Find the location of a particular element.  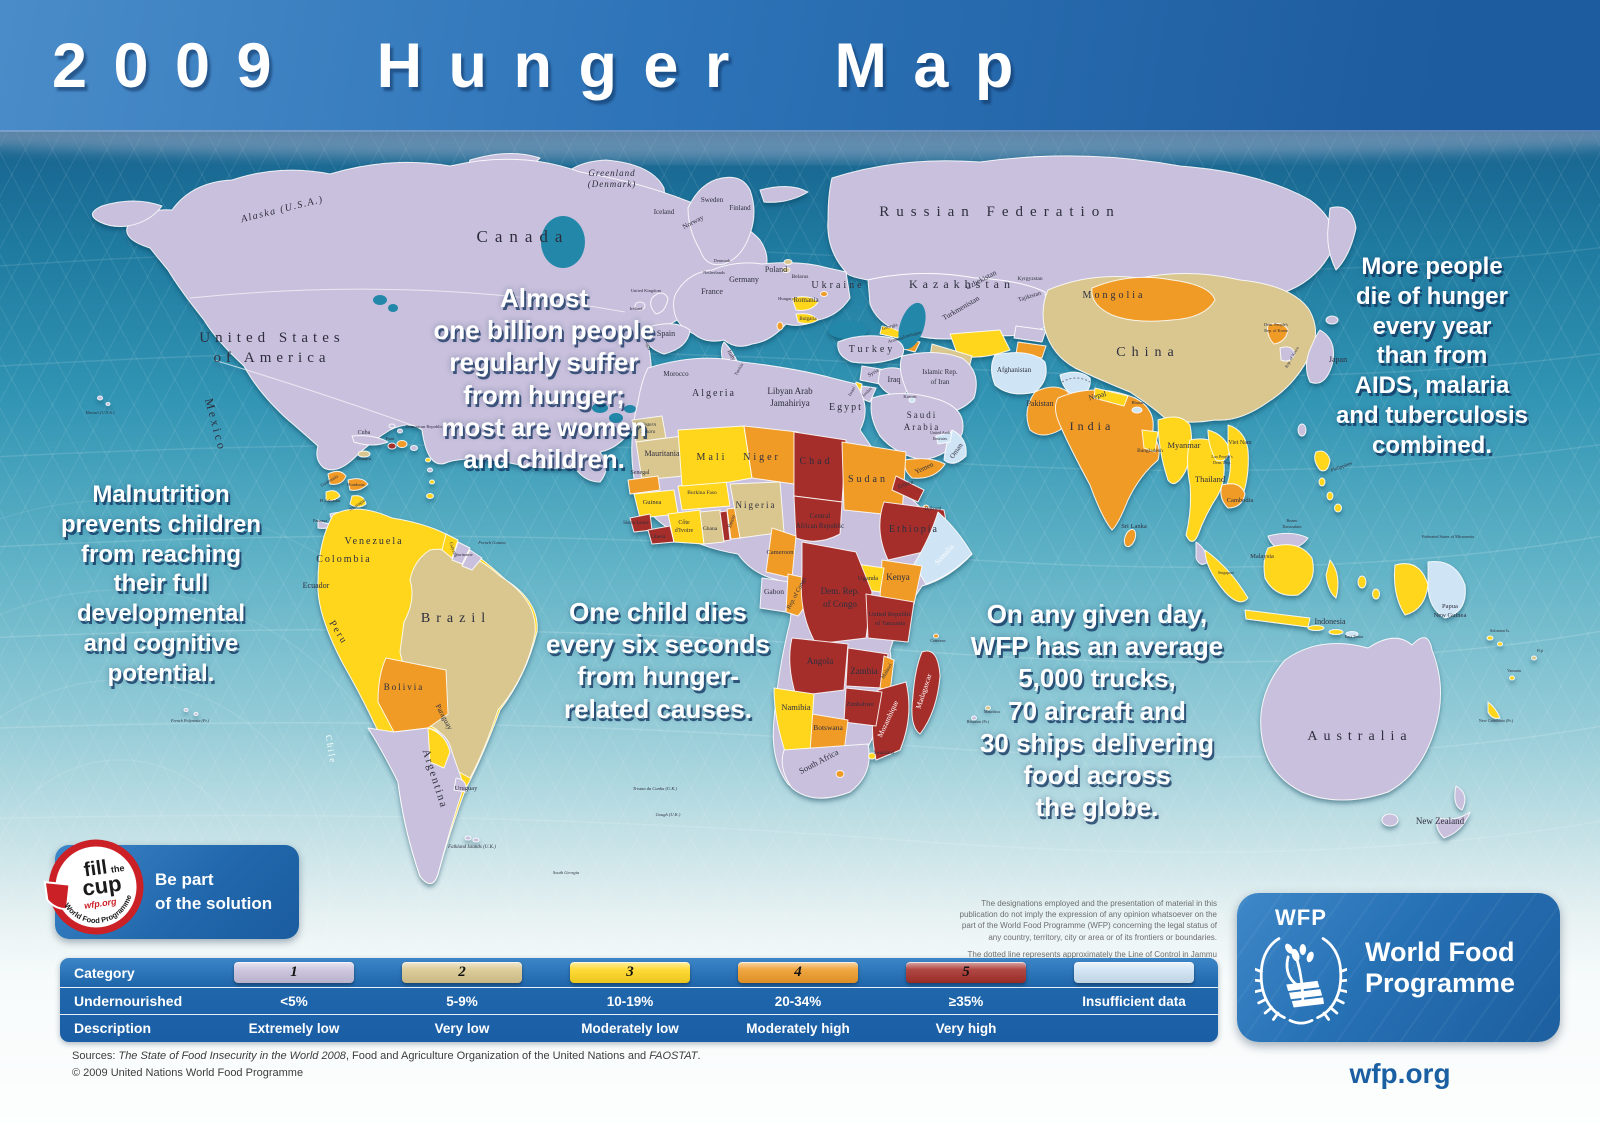

page-title: 2009 Hunger Map is located at coordinates (546, 66).